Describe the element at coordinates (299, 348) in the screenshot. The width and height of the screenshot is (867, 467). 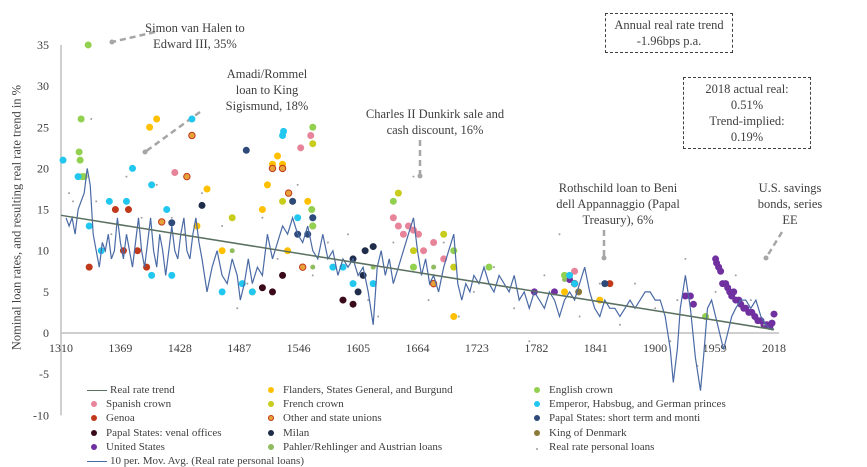
I see `x-tick-label: 1546` at that location.